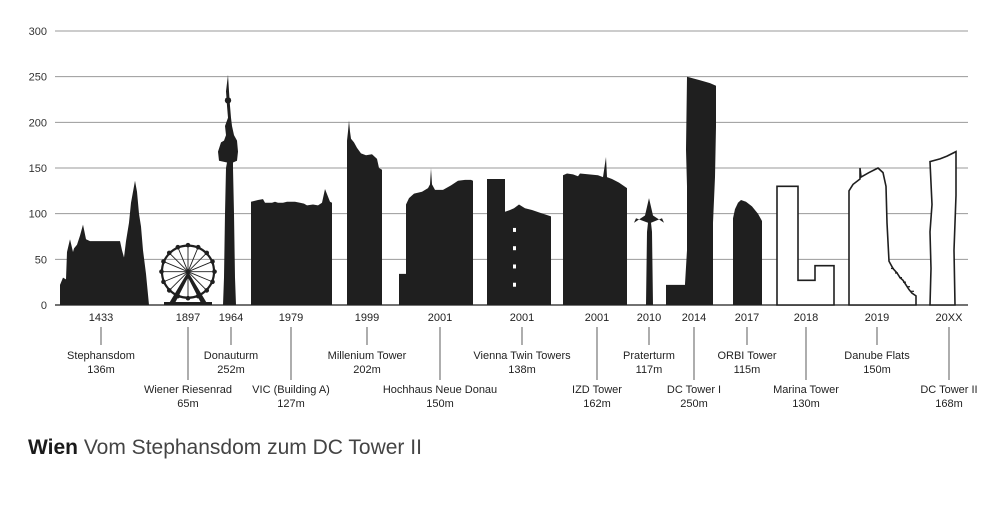 Image resolution: width=1000 pixels, height=528 pixels. What do you see at coordinates (188, 390) in the screenshot?
I see `building-name-label: Wiener Riesenrad` at bounding box center [188, 390].